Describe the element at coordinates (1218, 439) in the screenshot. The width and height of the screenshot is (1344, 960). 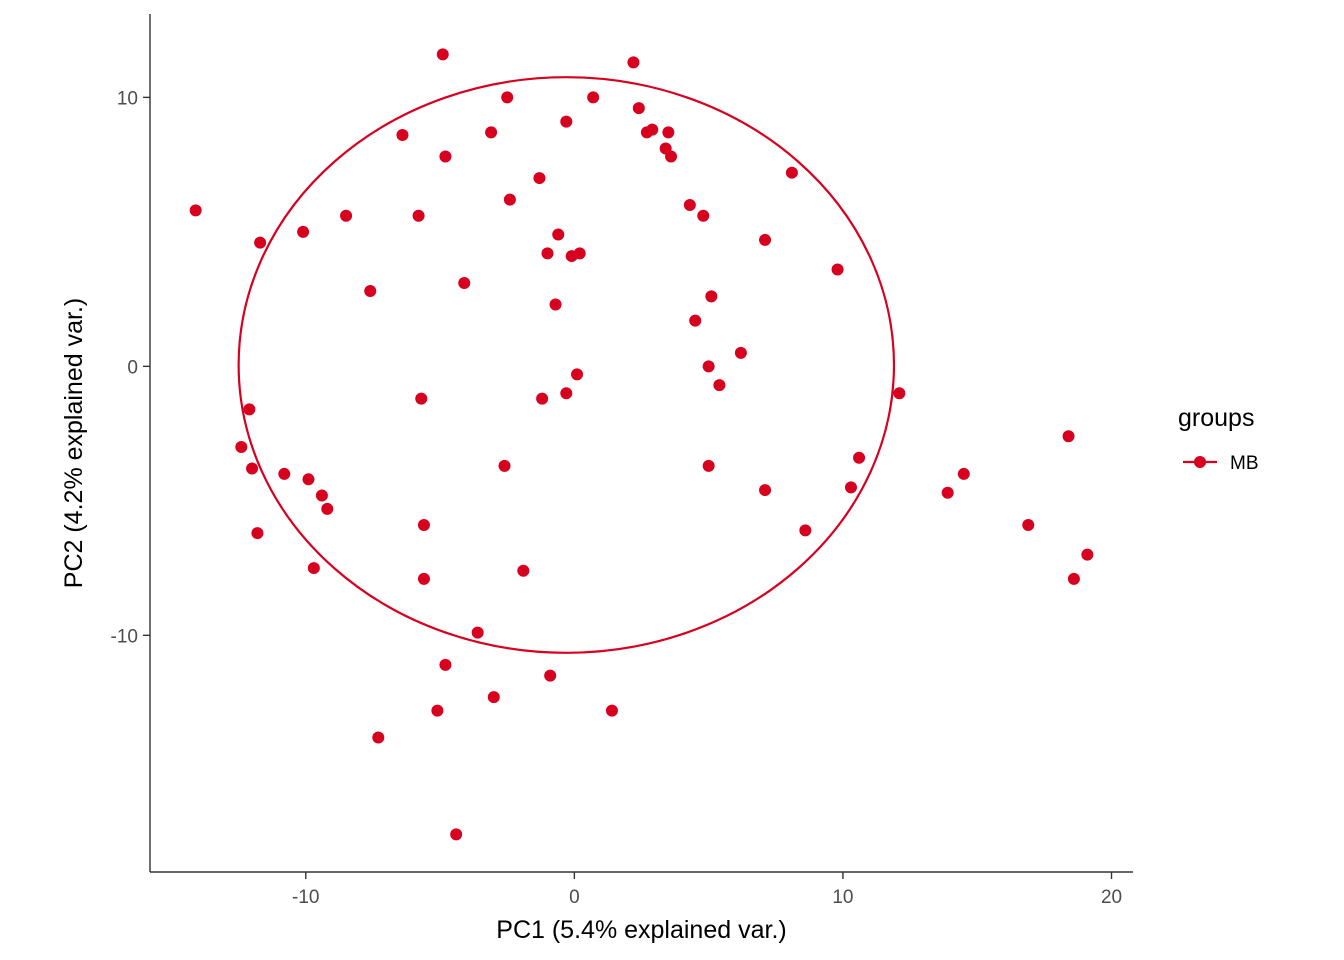
I see `legend: groups MB` at that location.